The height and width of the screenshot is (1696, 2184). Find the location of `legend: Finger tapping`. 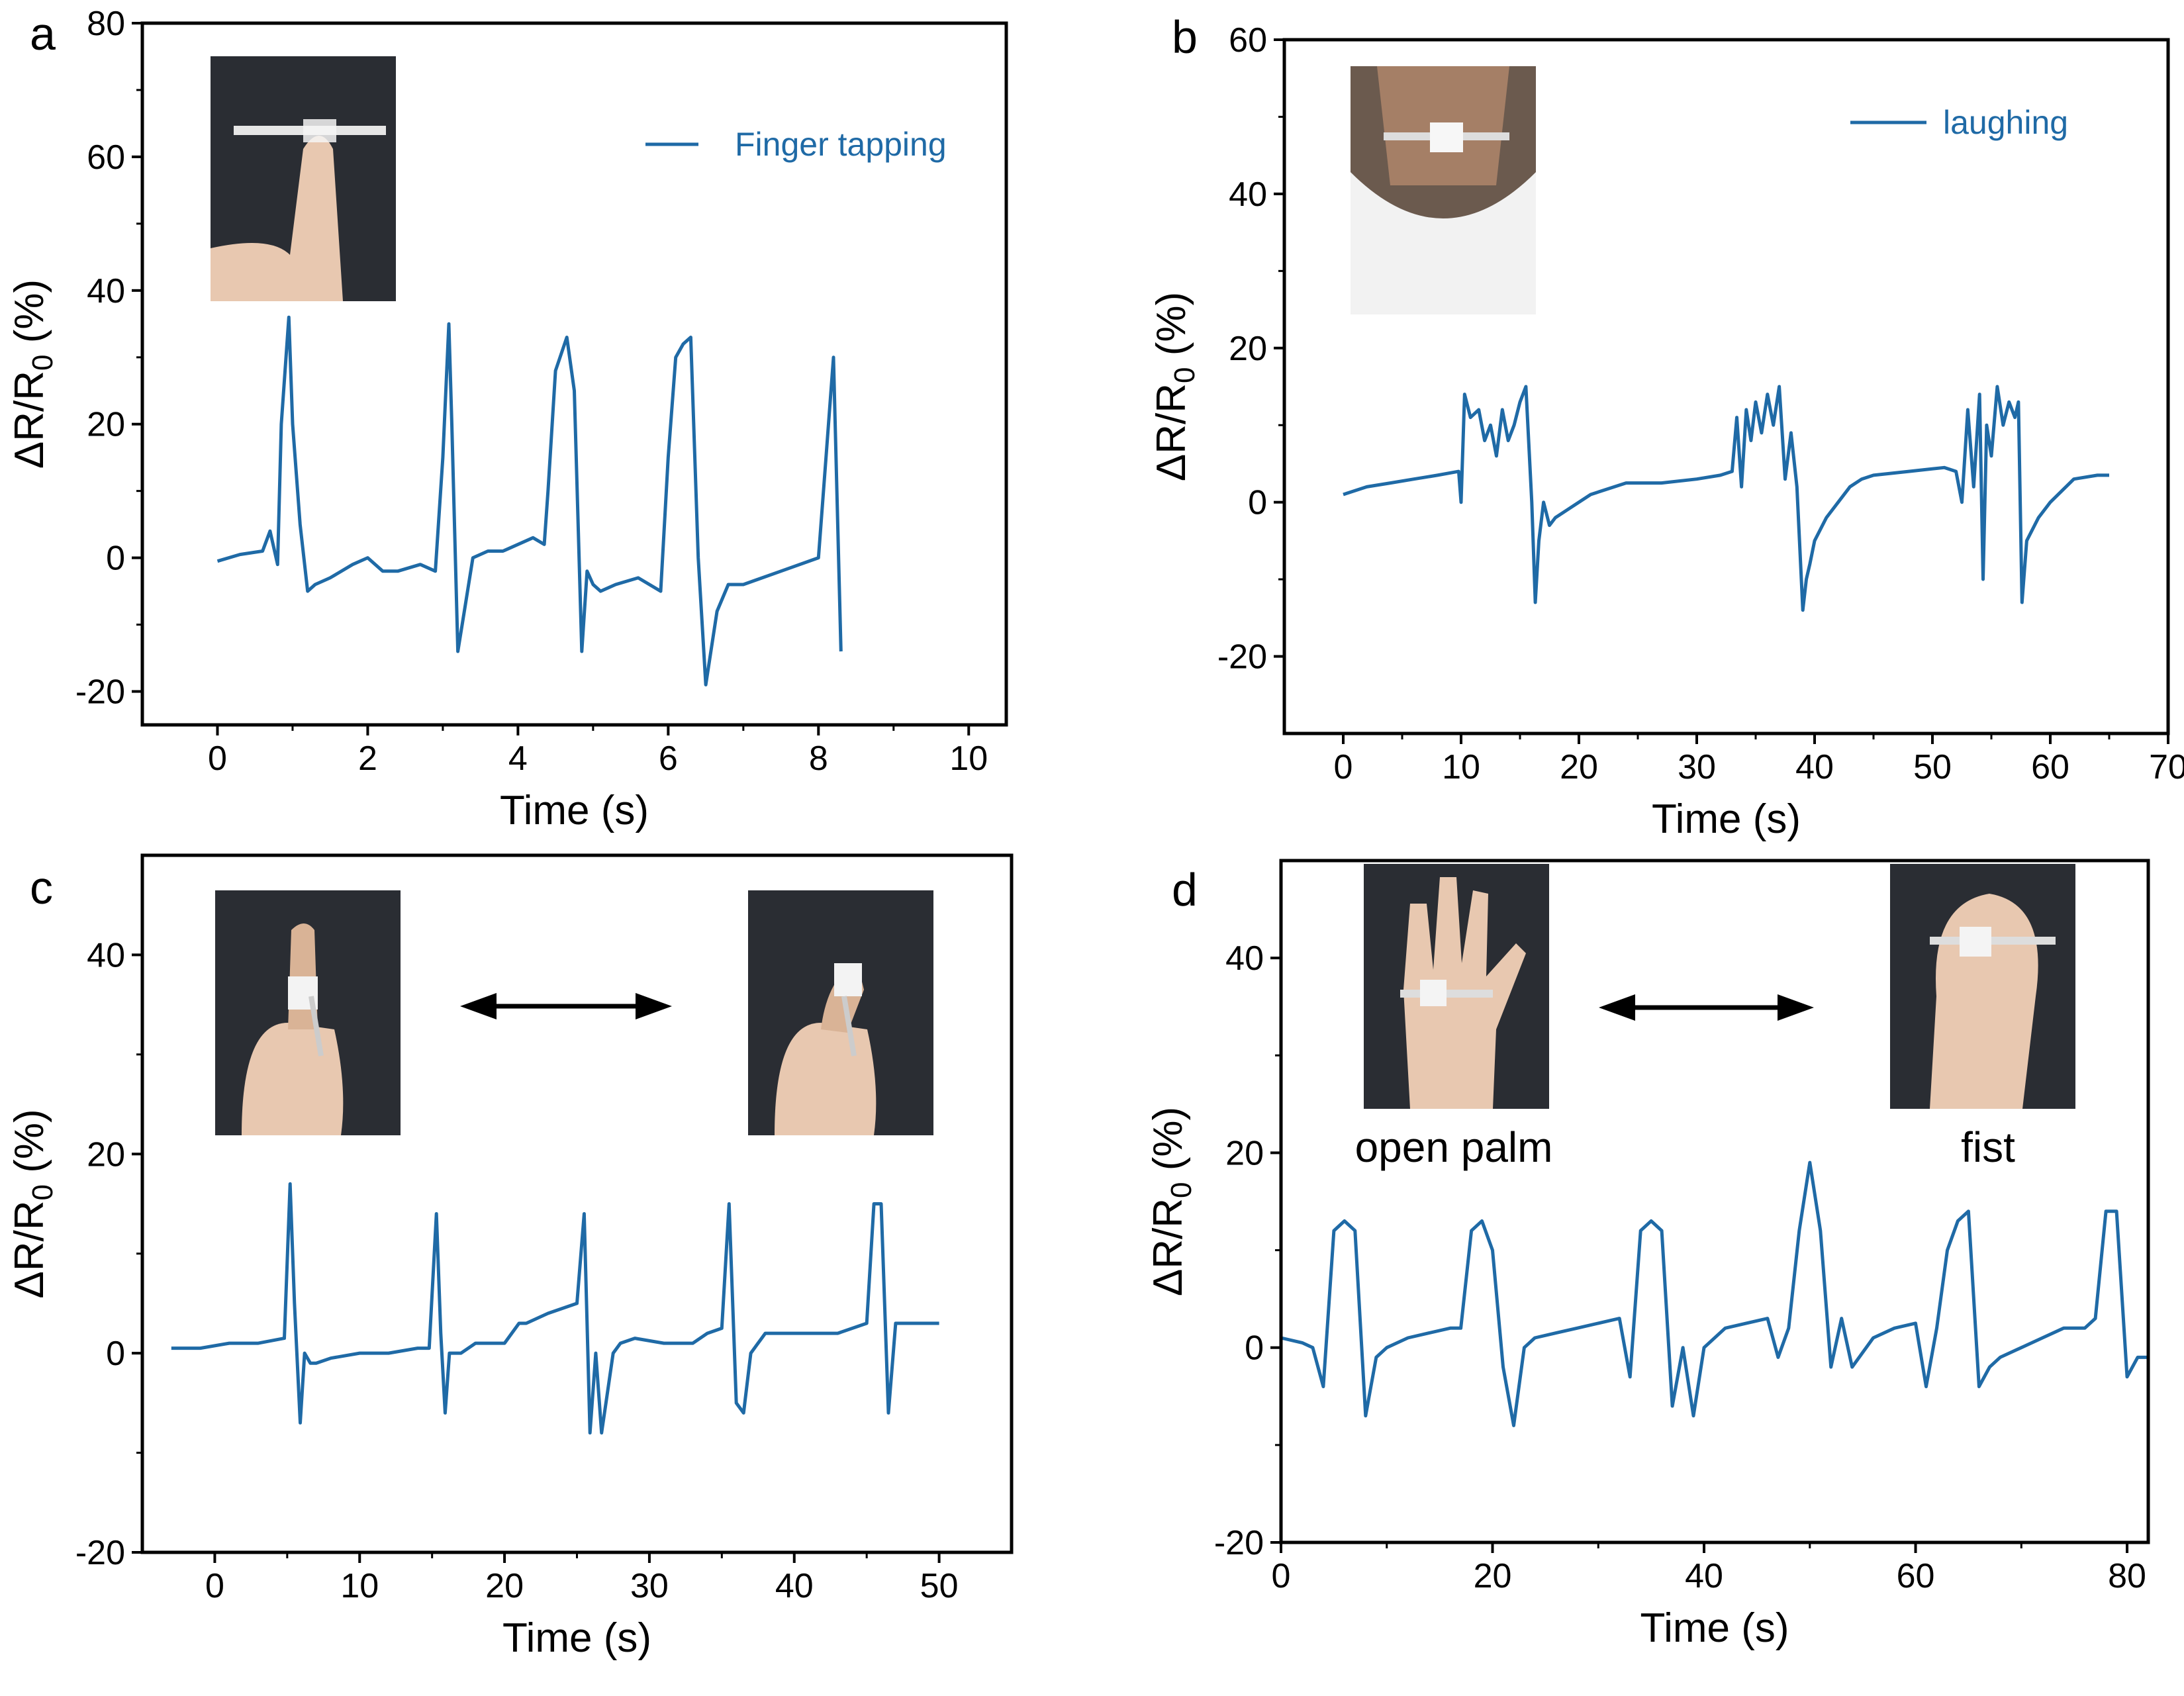

legend: Finger tapping is located at coordinates (796, 144).